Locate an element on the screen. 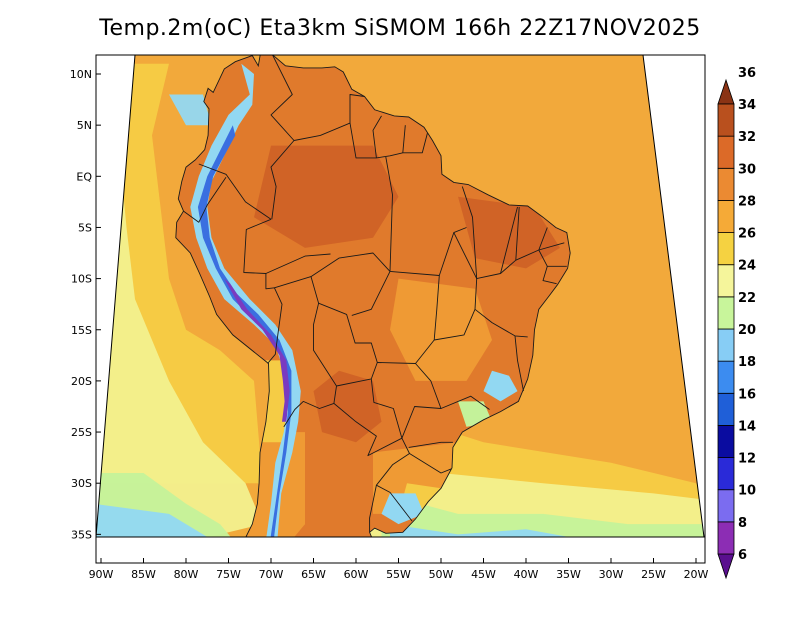  lon-tick-label: 35W is located at coordinates (568, 574).